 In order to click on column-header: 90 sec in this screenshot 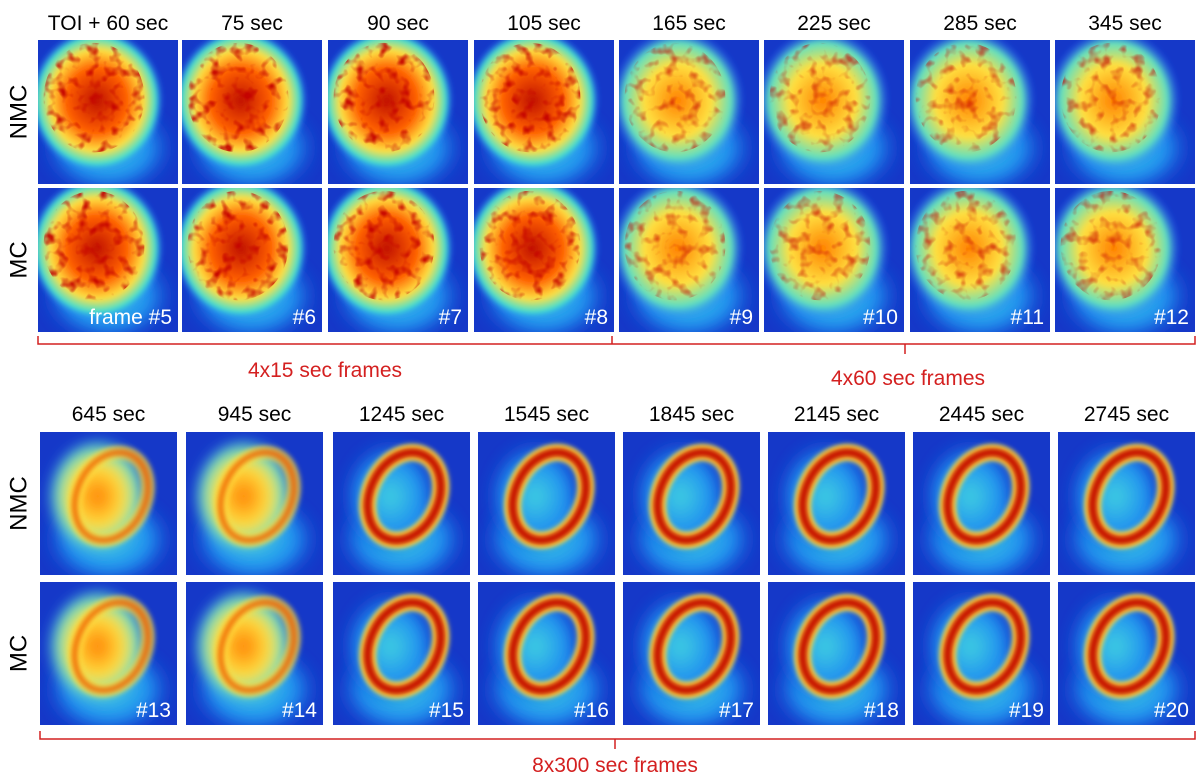, I will do `click(398, 23)`.